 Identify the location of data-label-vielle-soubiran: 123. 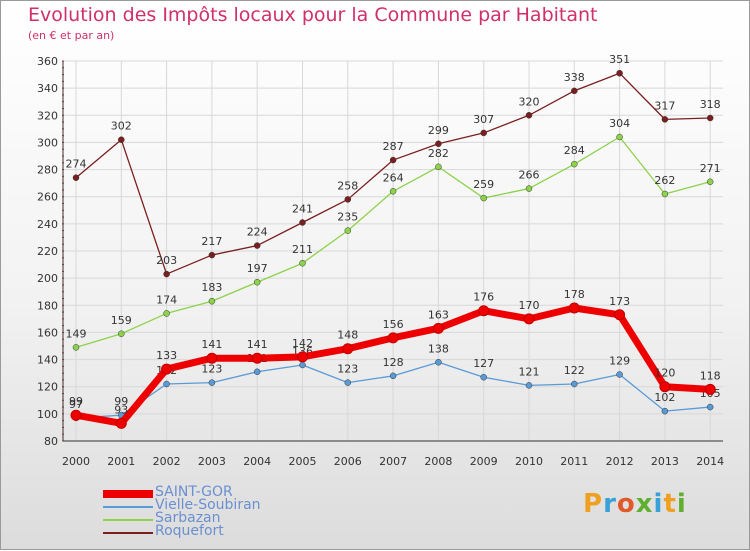
(347, 369).